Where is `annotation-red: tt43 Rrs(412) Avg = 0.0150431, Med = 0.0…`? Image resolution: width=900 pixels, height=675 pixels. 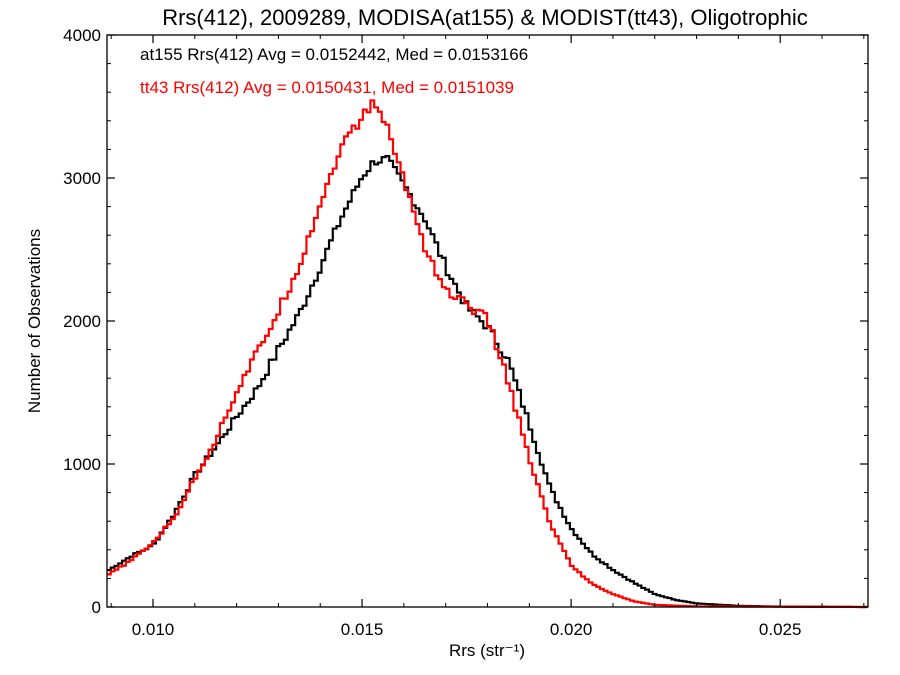
annotation-red: tt43 Rrs(412) Avg = 0.0150431, Med = 0.0… is located at coordinates (327, 87).